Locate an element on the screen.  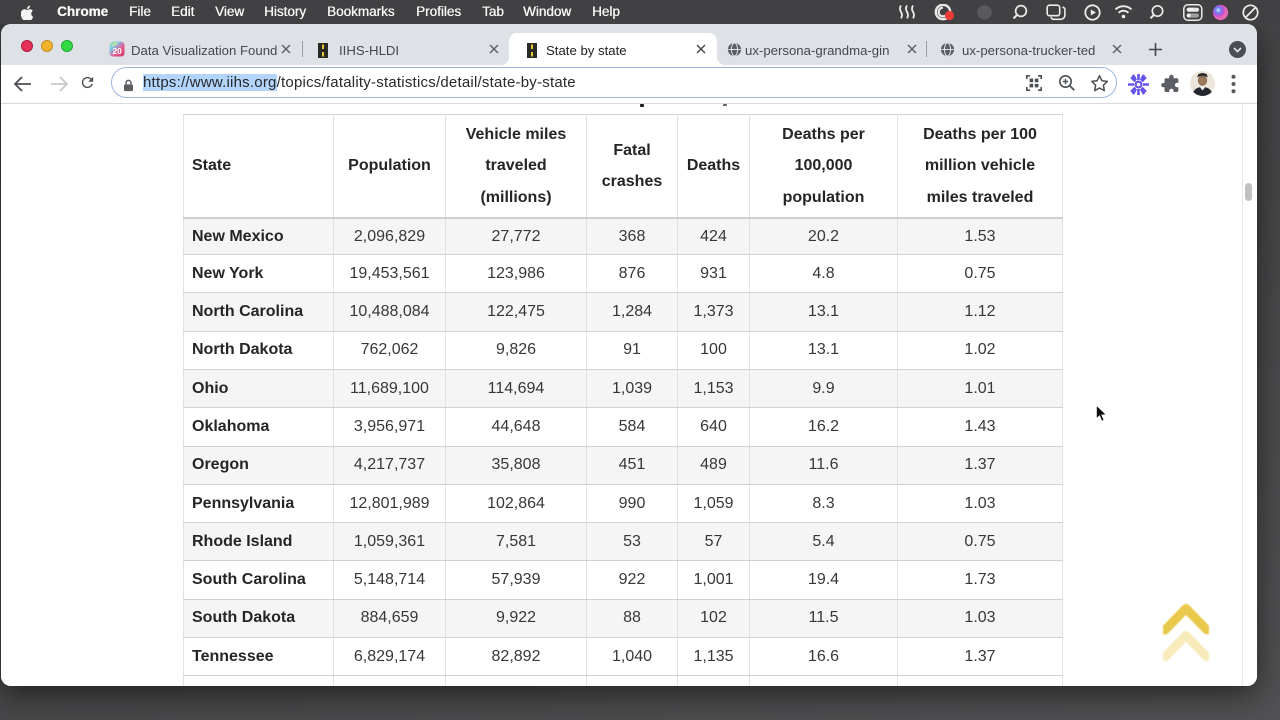
svg-text: 20 is located at coordinates (117, 51).